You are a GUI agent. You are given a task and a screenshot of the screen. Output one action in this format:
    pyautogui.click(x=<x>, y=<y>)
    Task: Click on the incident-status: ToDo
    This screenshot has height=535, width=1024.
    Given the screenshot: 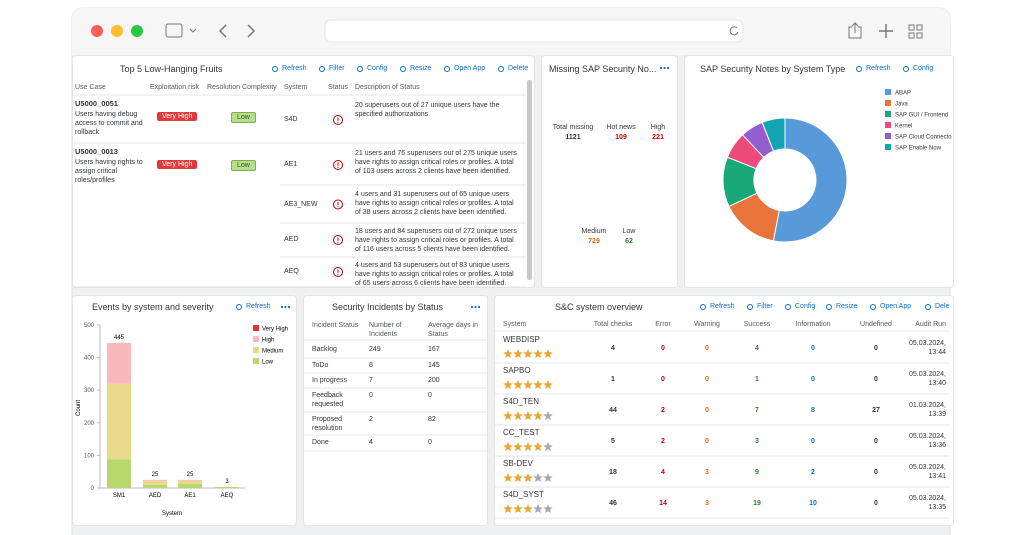 What is the action you would take?
    pyautogui.click(x=320, y=365)
    